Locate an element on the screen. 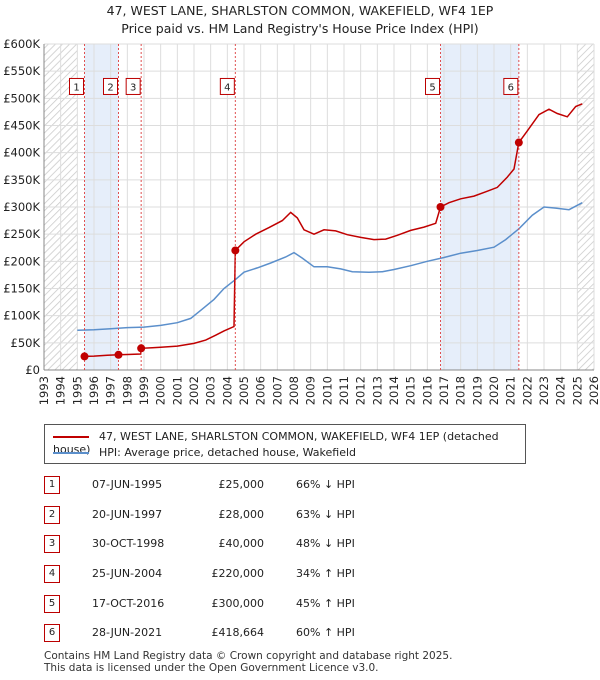 This screenshot has width=600, height=680. sale-hpi-diff: 48% ↓ HPI is located at coordinates (325, 543).